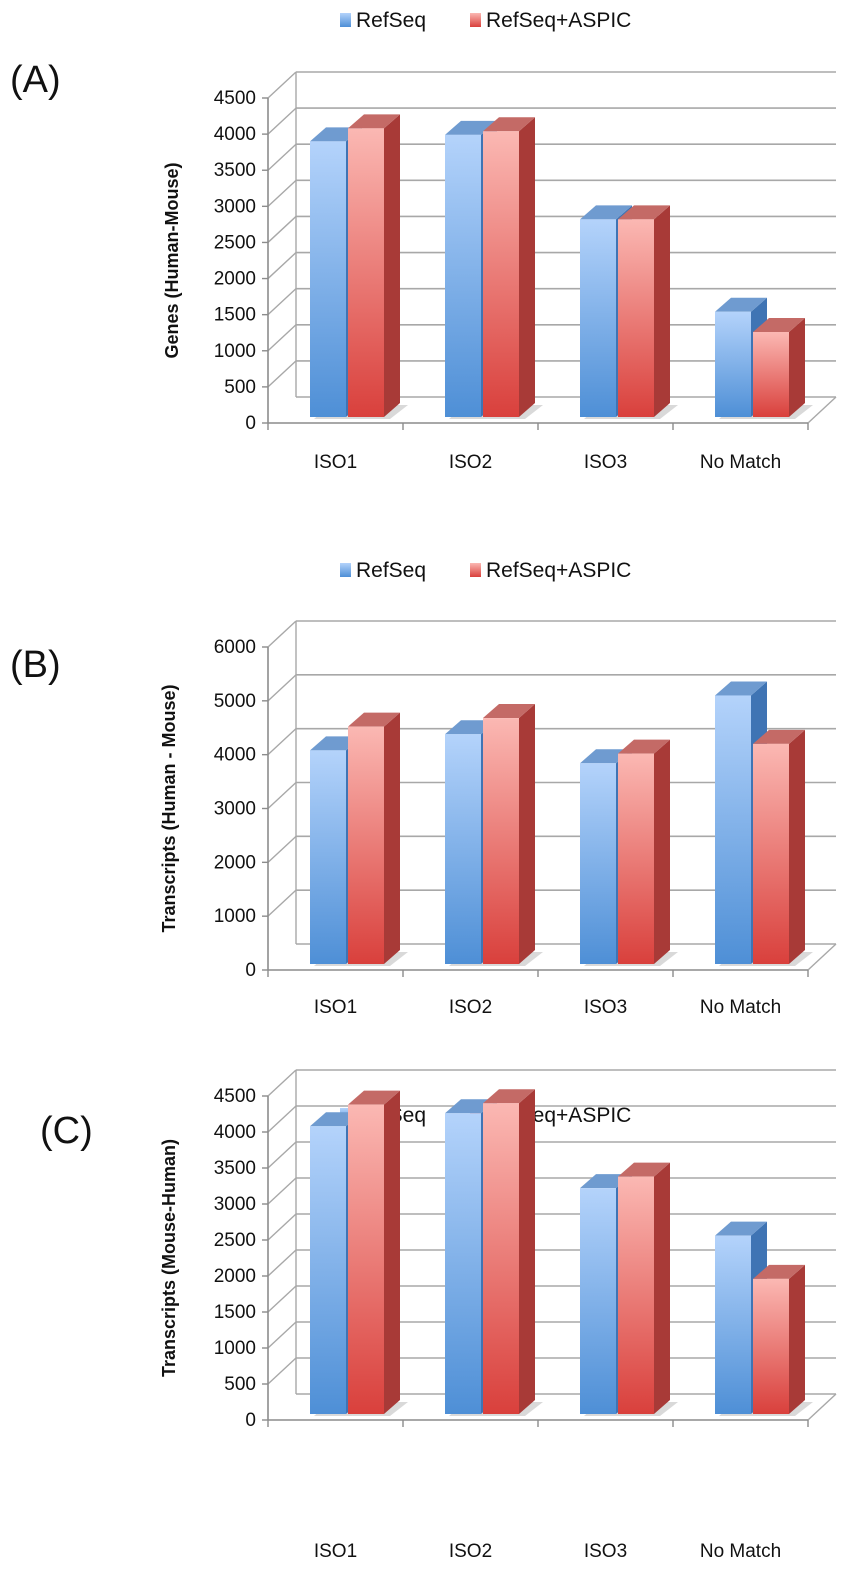  What do you see at coordinates (558, 20) in the screenshot?
I see `legend-label-refseq-aspic: RefSeq+ASPIC` at bounding box center [558, 20].